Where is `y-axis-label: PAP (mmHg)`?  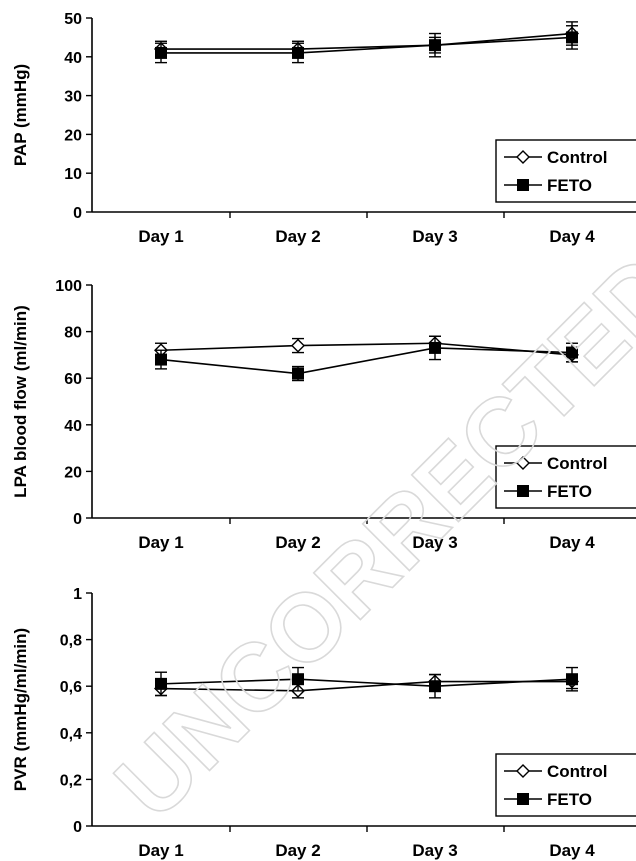
y-axis-label: PAP (mmHg) is located at coordinates (20, 115).